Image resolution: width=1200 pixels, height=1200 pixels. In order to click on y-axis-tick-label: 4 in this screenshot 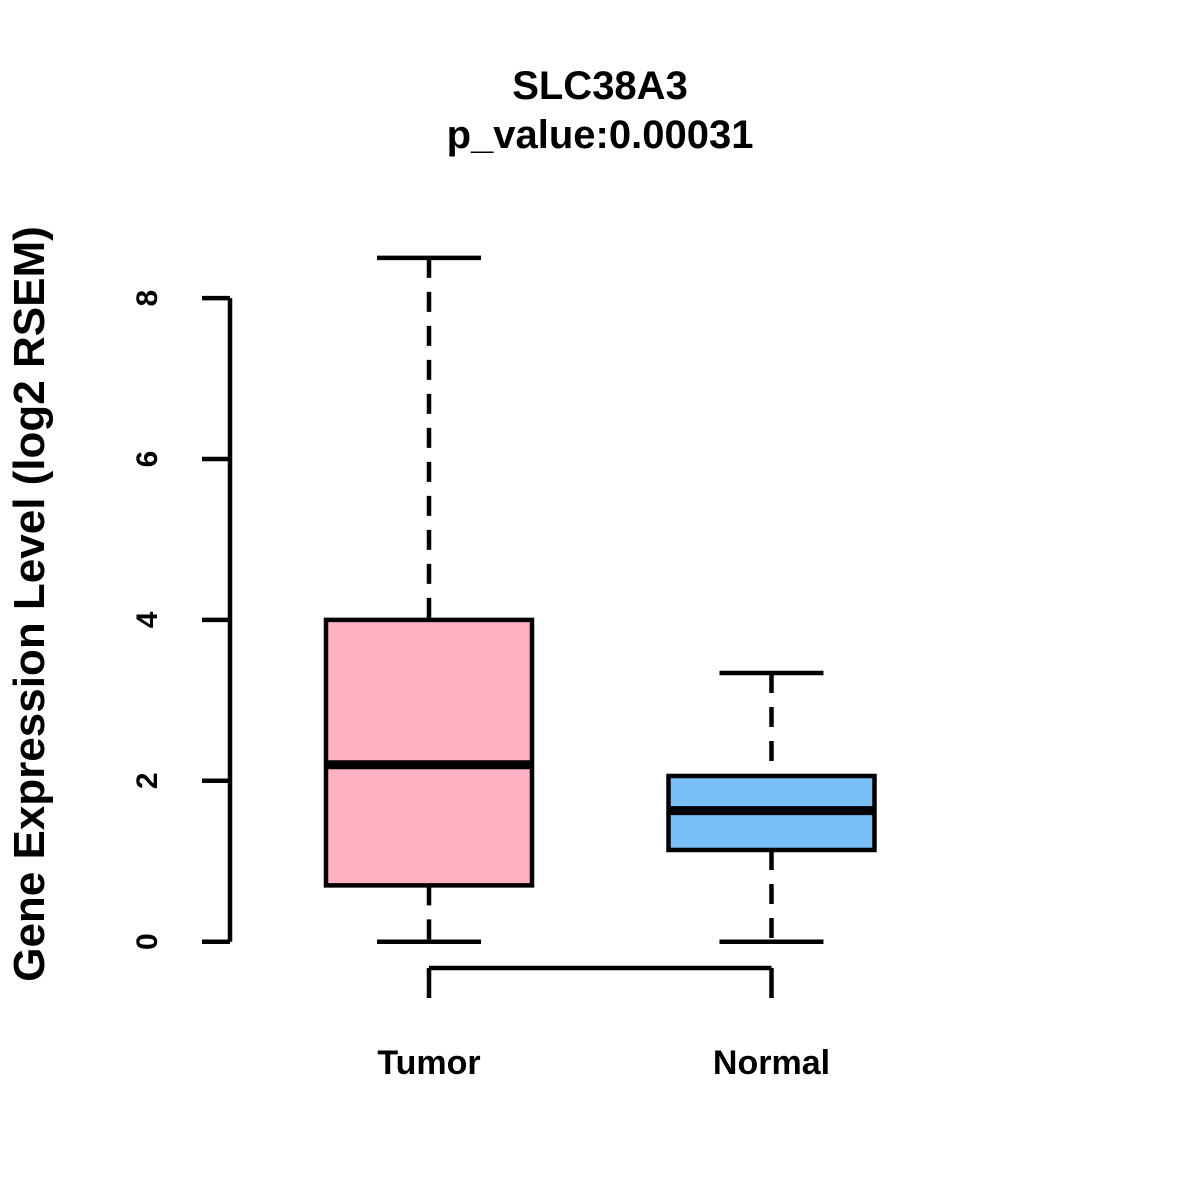, I will do `click(147, 619)`.